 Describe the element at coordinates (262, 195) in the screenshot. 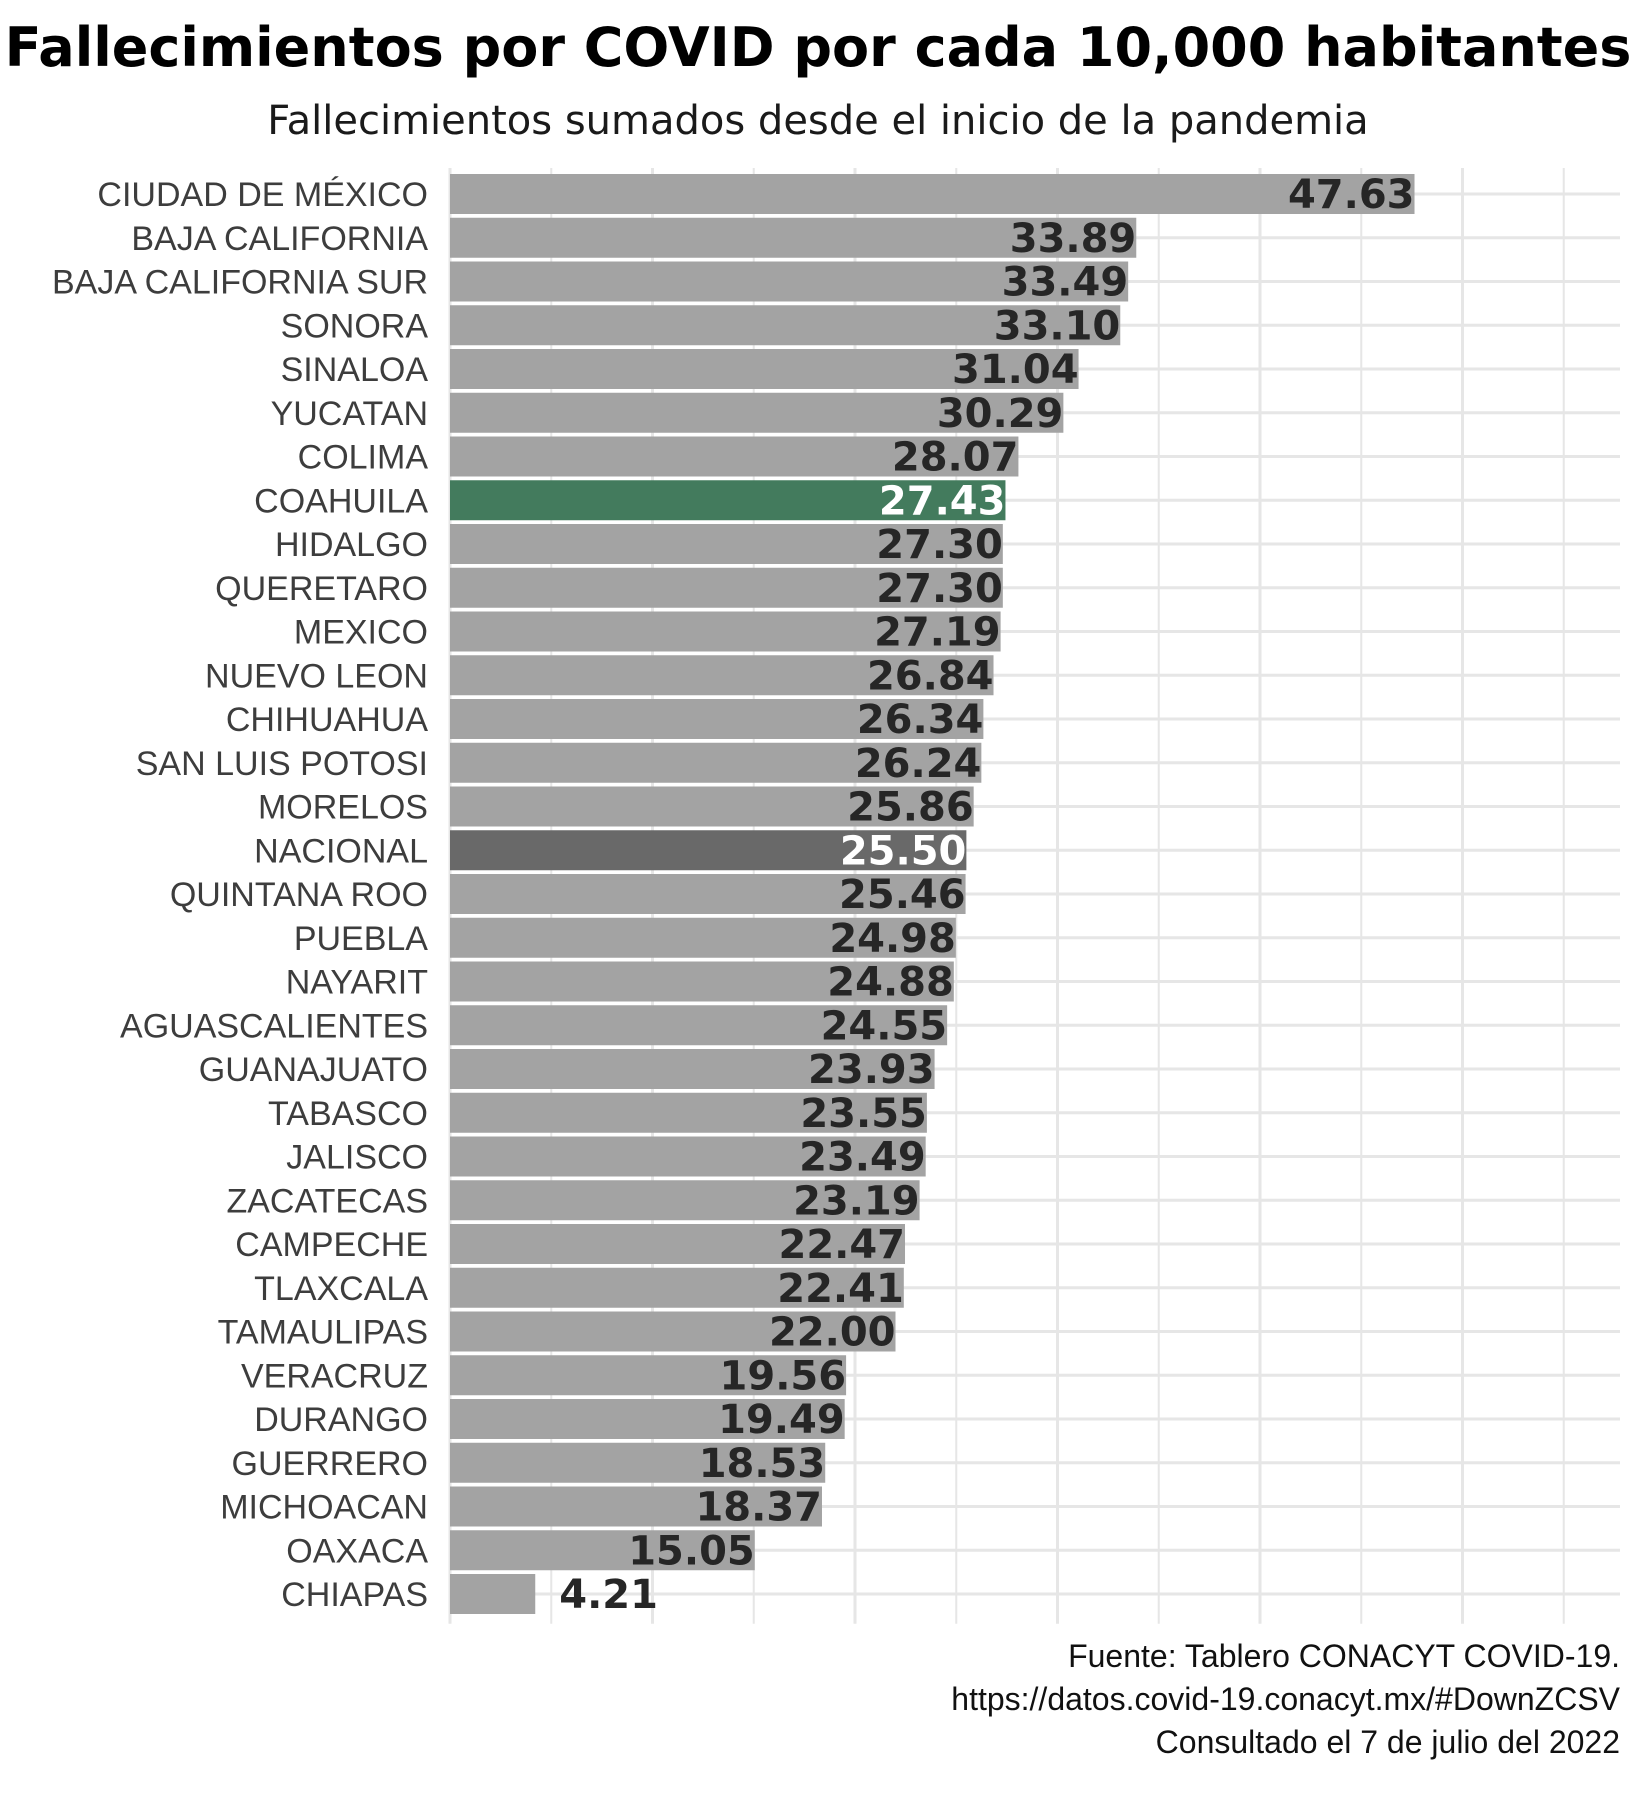

I see `category-label: CIUDAD DE MÉXICO` at that location.